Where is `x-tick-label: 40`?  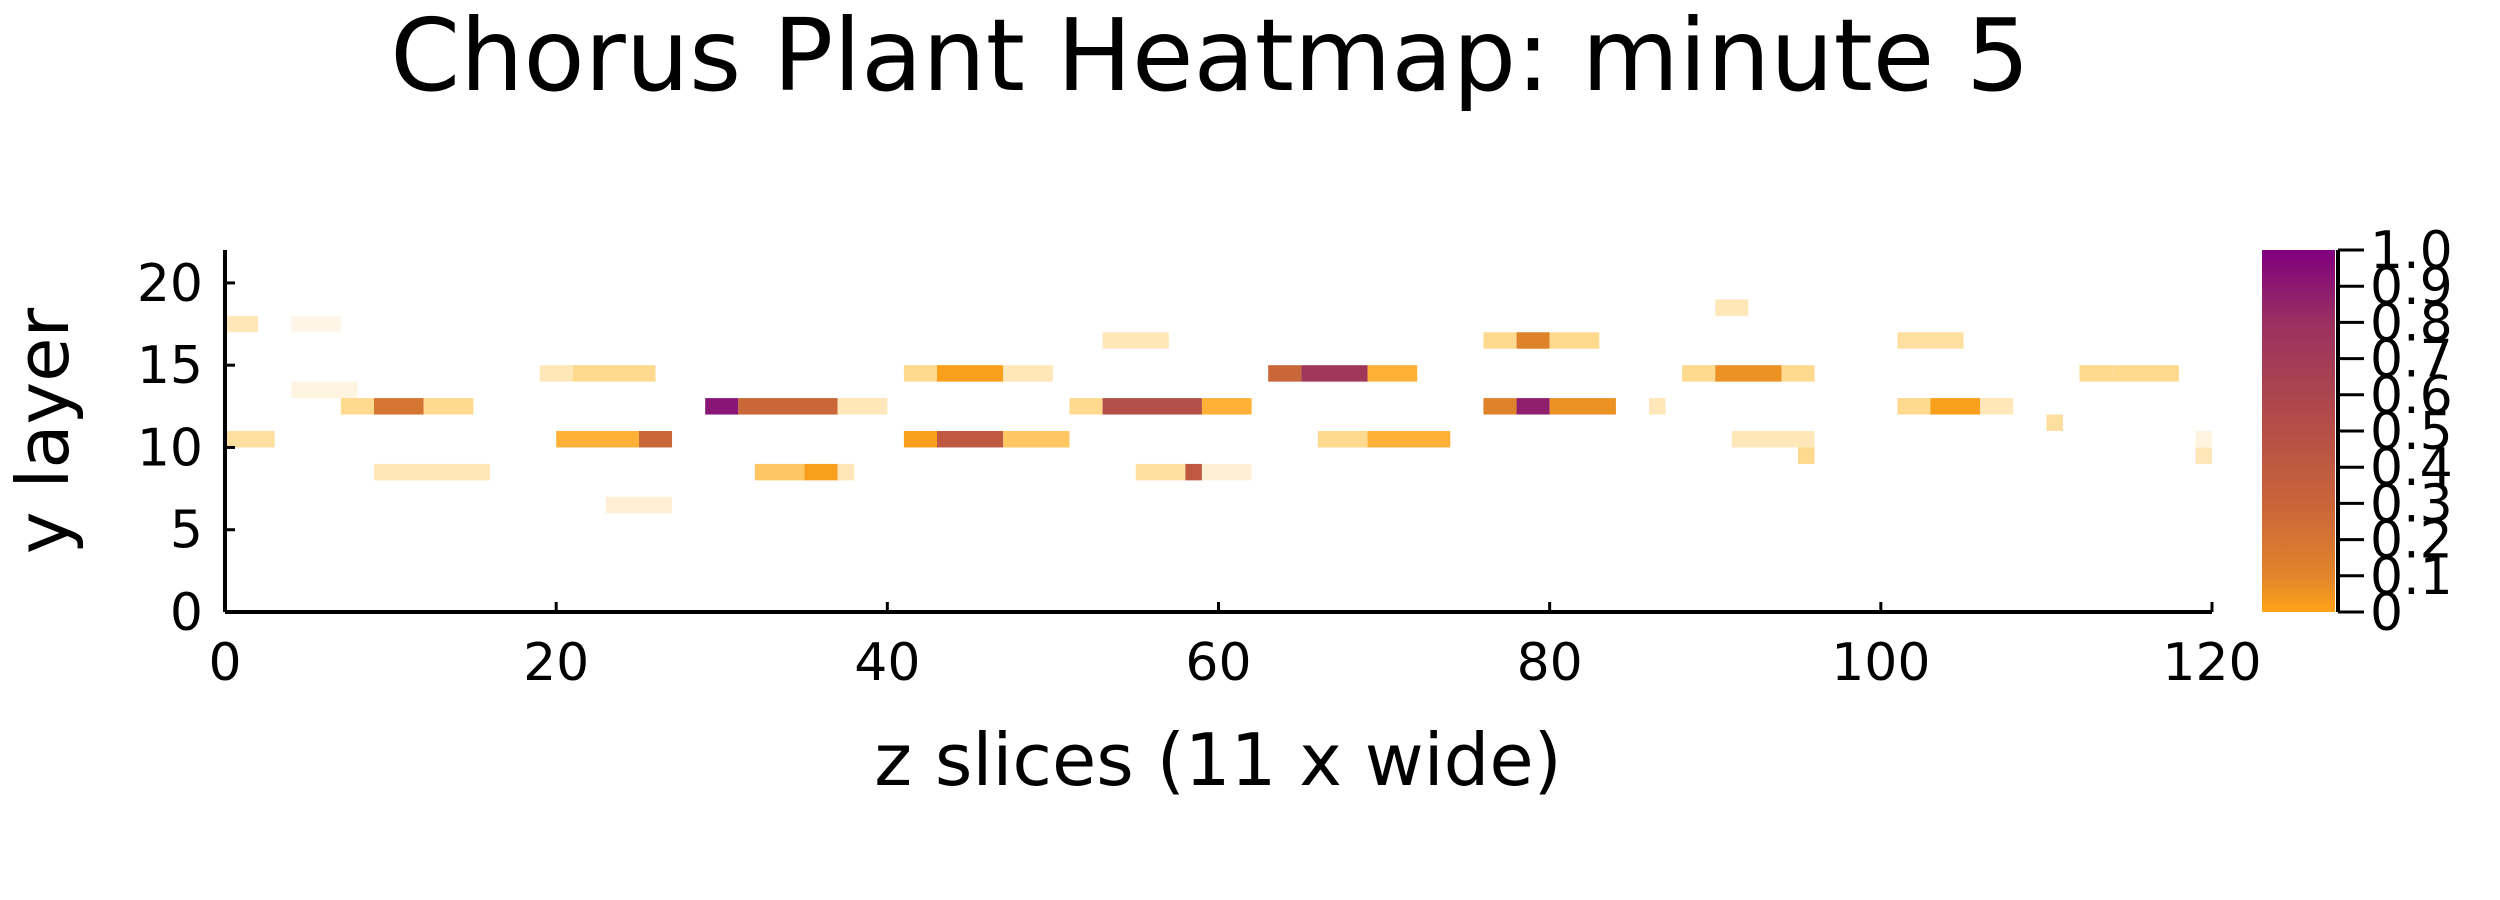 x-tick-label: 40 is located at coordinates (887, 663).